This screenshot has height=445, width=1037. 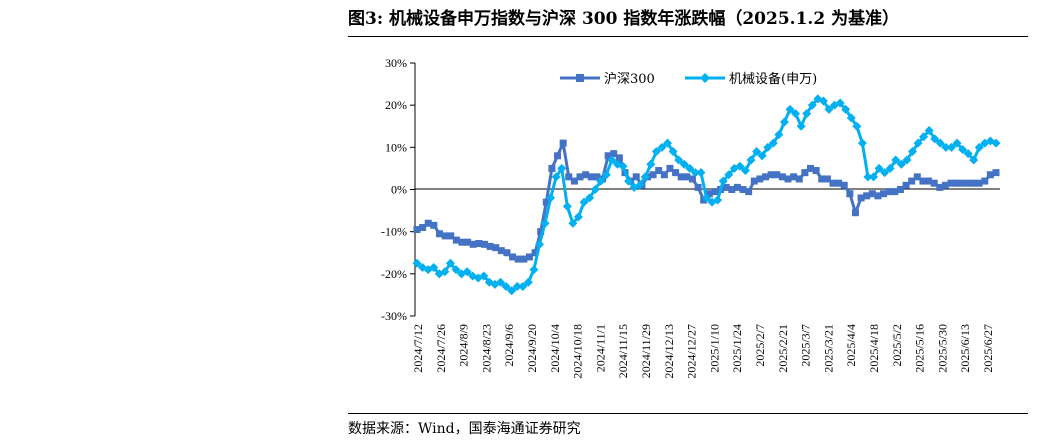 What do you see at coordinates (629, 79) in the screenshot?
I see `legend-label: 沪深300` at bounding box center [629, 79].